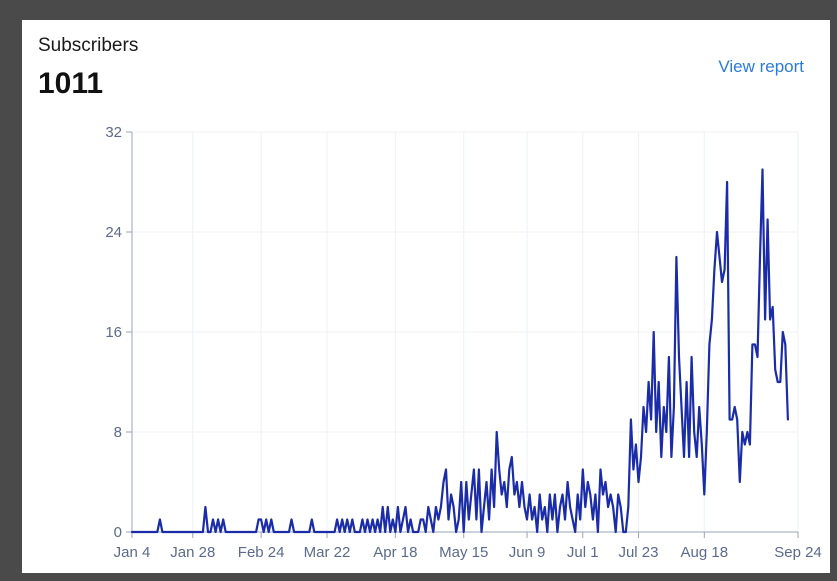 The width and height of the screenshot is (837, 581). What do you see at coordinates (798, 552) in the screenshot?
I see `x-tick-label: Sep 24` at bounding box center [798, 552].